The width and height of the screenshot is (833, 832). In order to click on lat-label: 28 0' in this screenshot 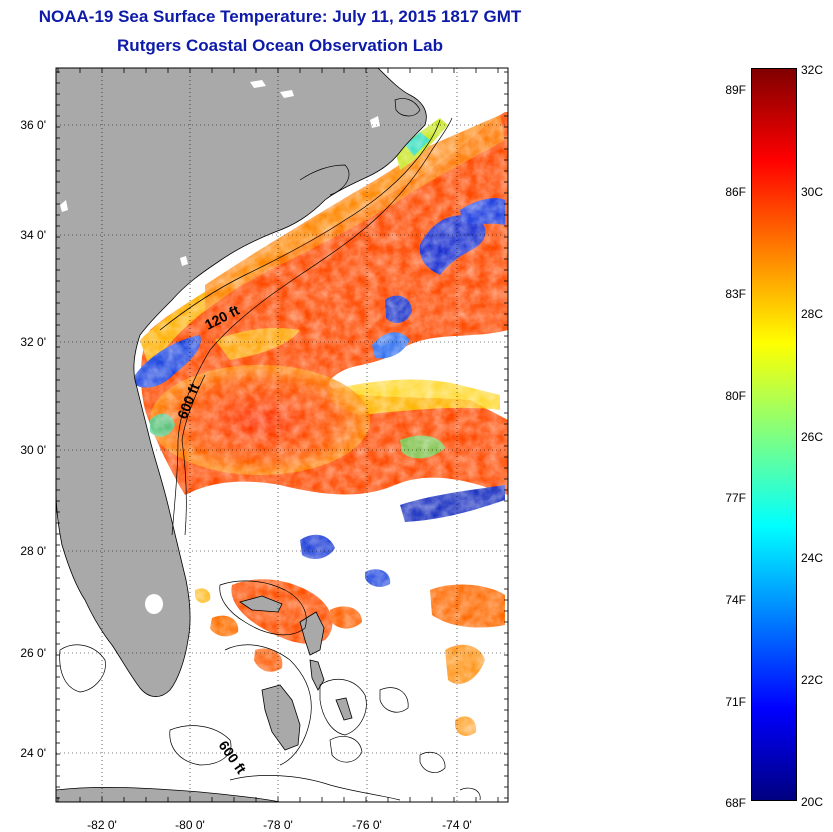, I will do `click(33, 551)`.